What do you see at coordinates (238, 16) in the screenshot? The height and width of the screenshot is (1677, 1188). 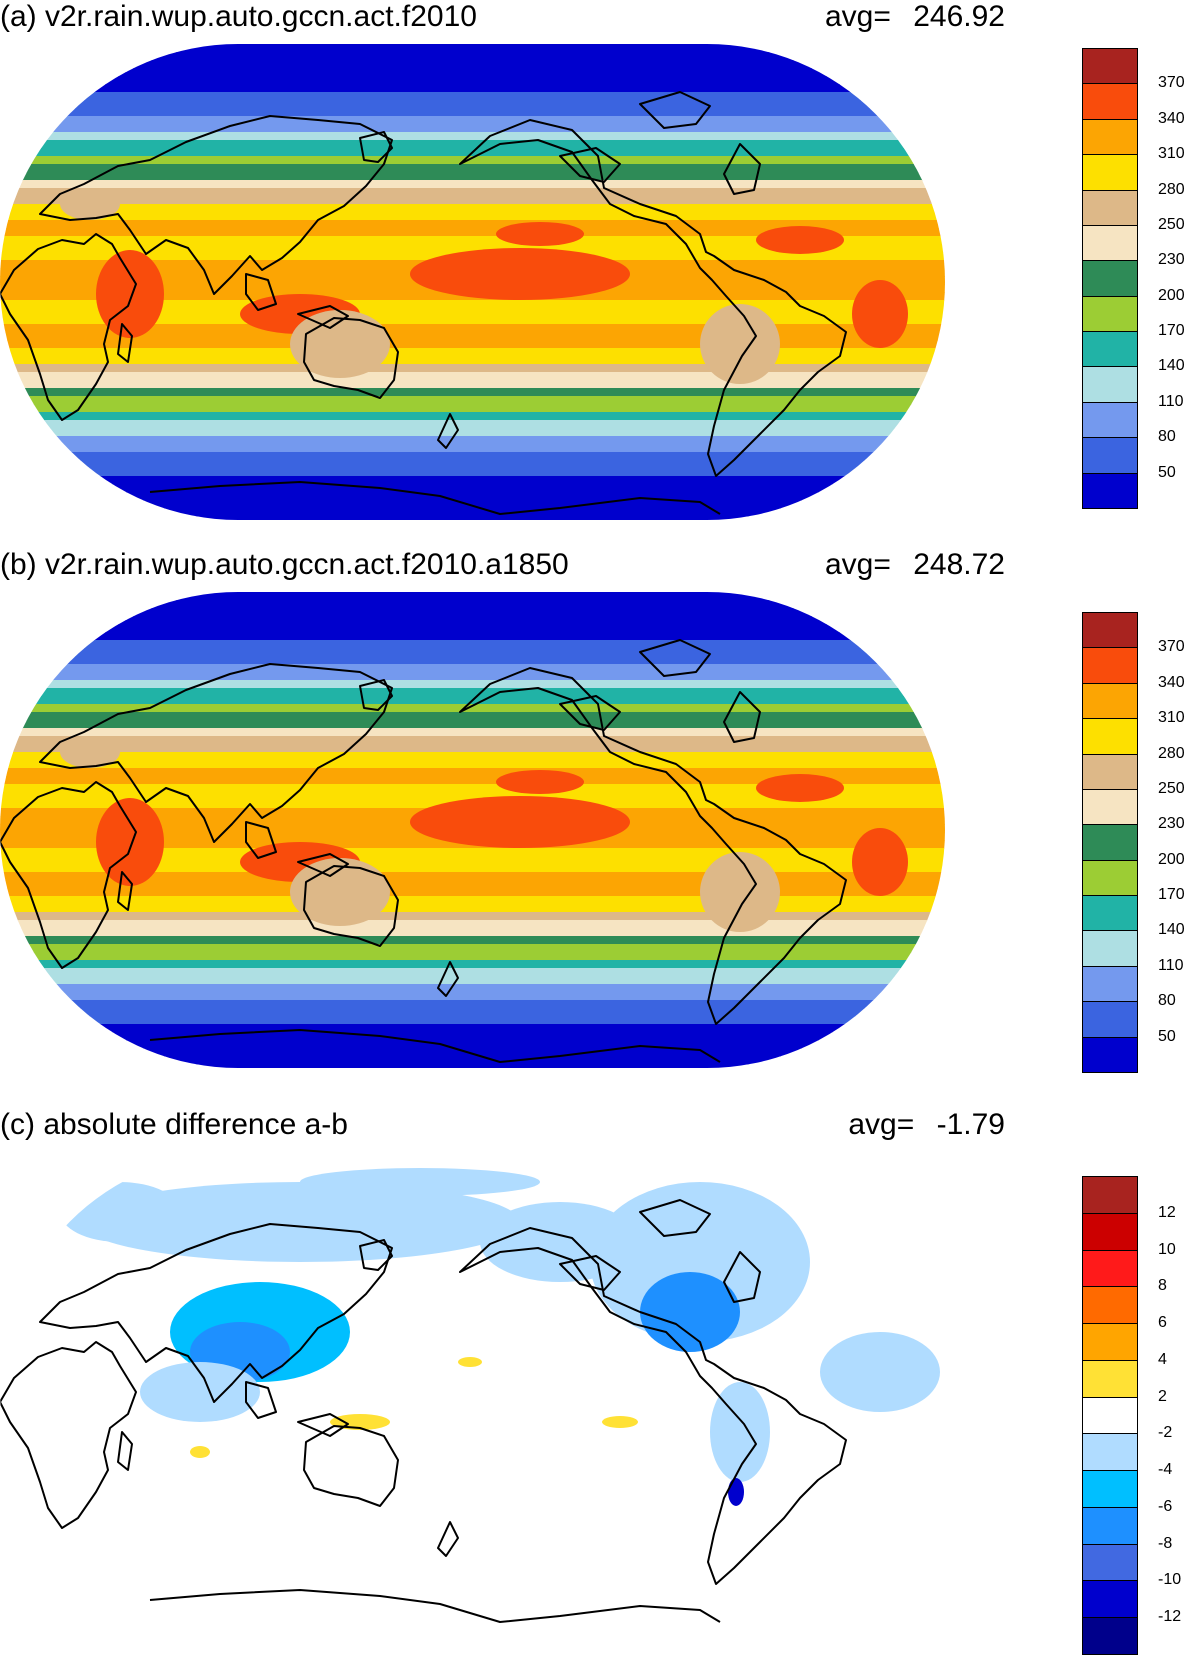 I see `panel-title: (a) v2r.rain.wup.auto.gccn.act.f2010` at bounding box center [238, 16].